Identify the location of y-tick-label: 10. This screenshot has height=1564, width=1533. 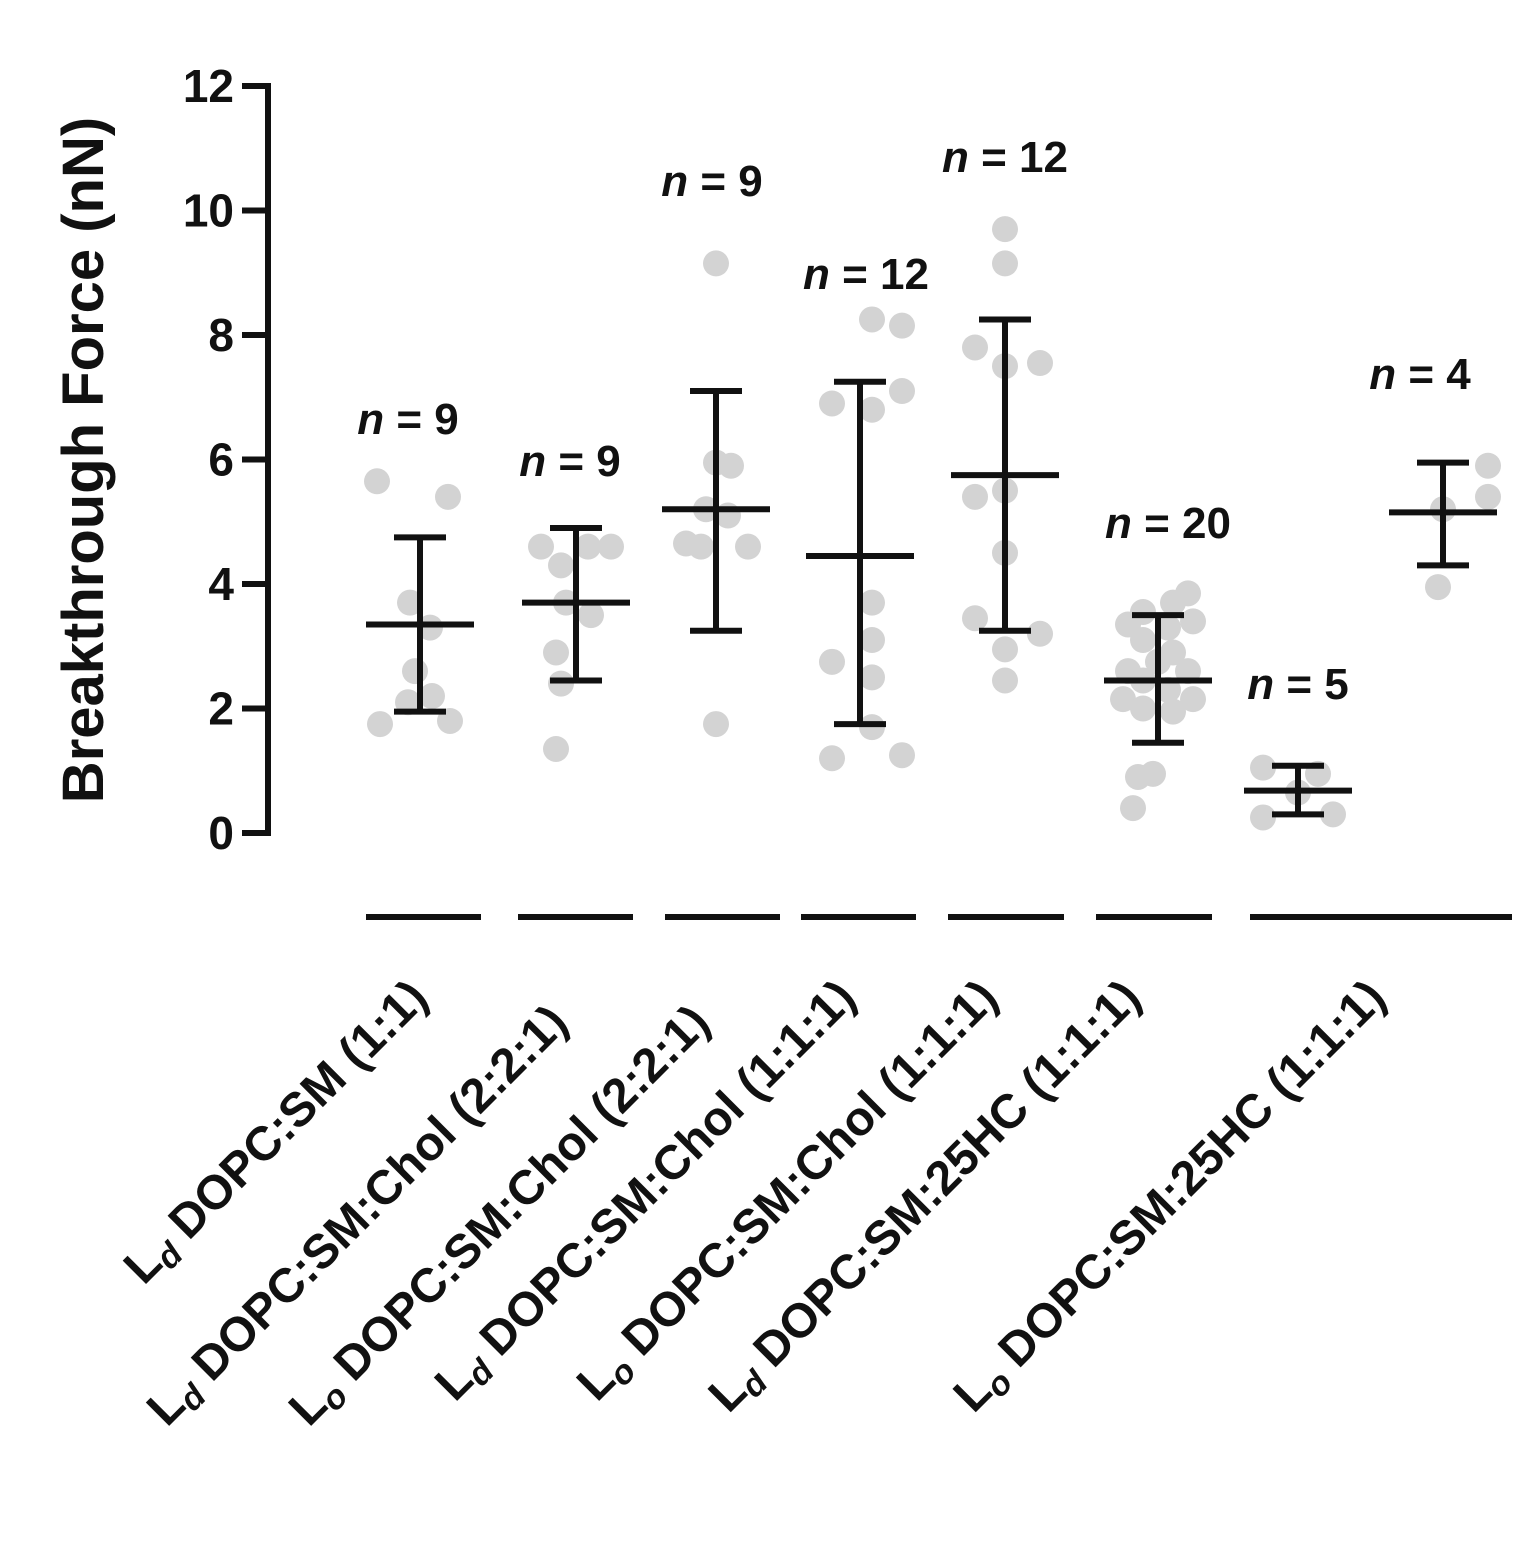
(208, 211).